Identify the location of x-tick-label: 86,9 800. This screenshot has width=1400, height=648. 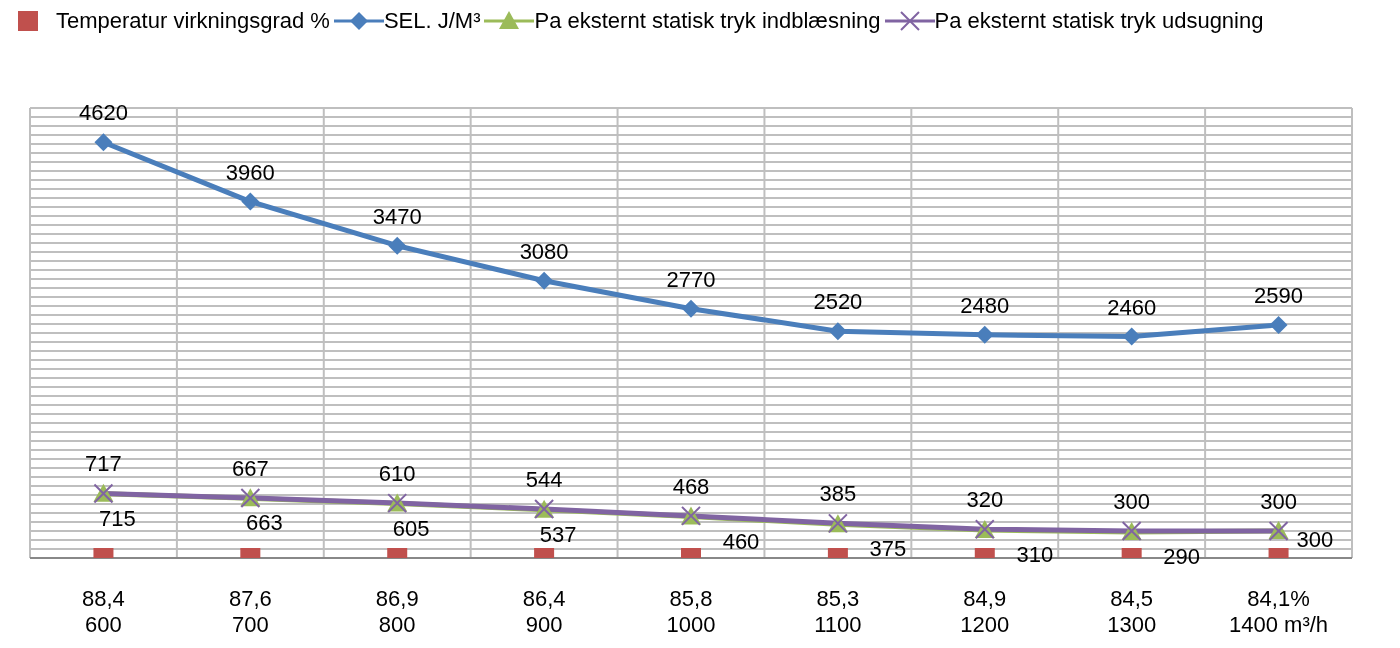
(397, 611).